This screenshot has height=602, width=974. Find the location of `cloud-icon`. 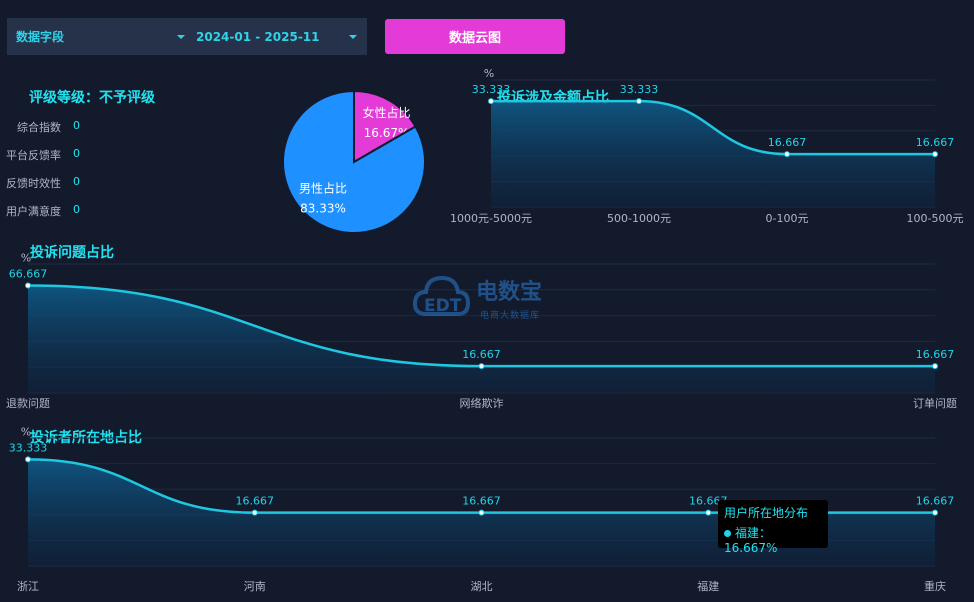

cloud-icon is located at coordinates (441, 295).